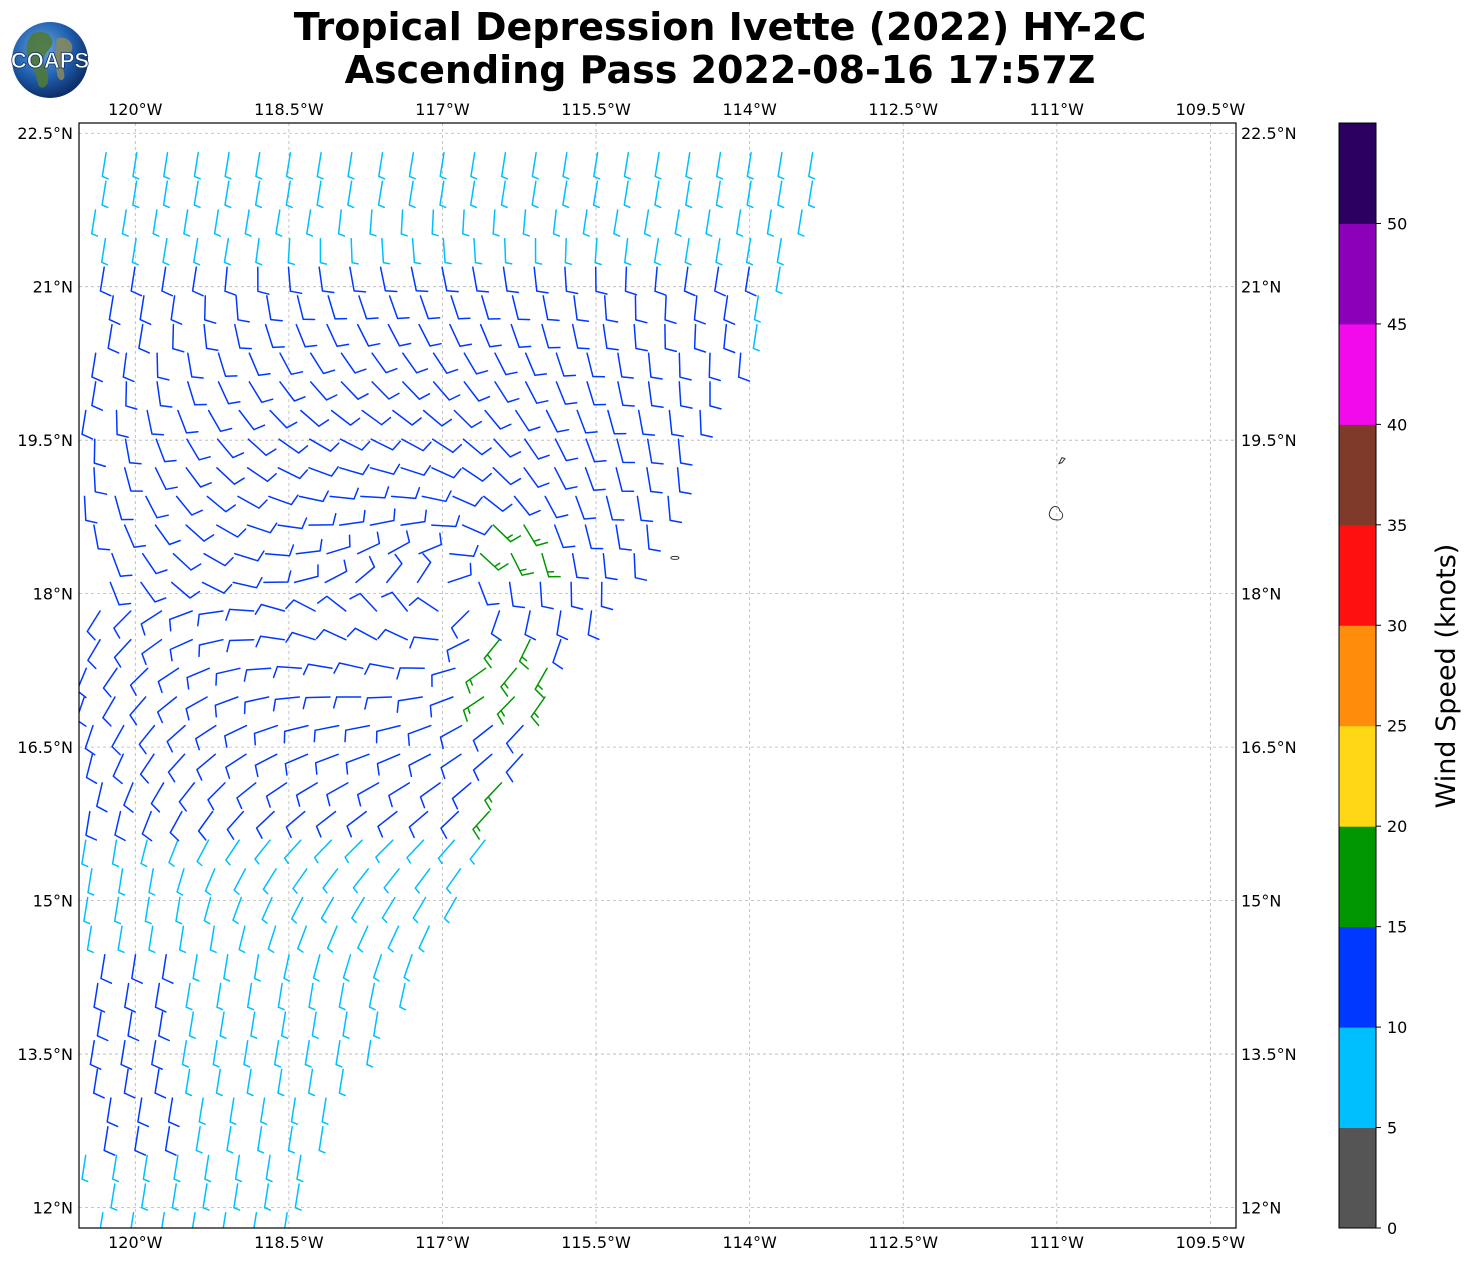 This screenshot has height=1264, width=1475. Describe the element at coordinates (596, 1242) in the screenshot. I see `lon-tick-bottom-3: 115.5°W` at that location.